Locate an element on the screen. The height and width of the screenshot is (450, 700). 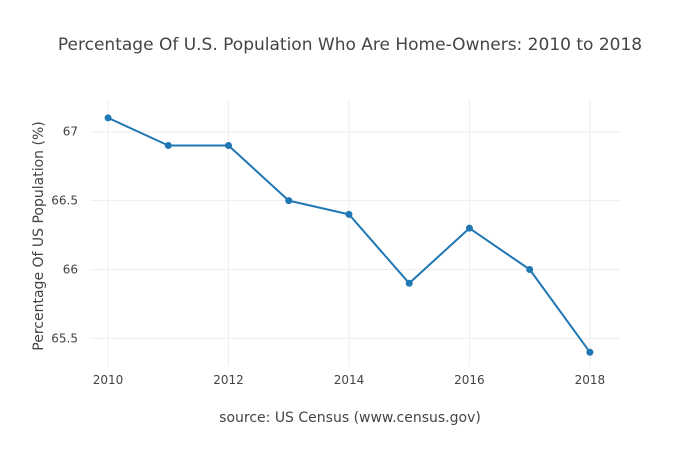
x-axis-title: source: US Census (www.census.gov) is located at coordinates (350, 418).